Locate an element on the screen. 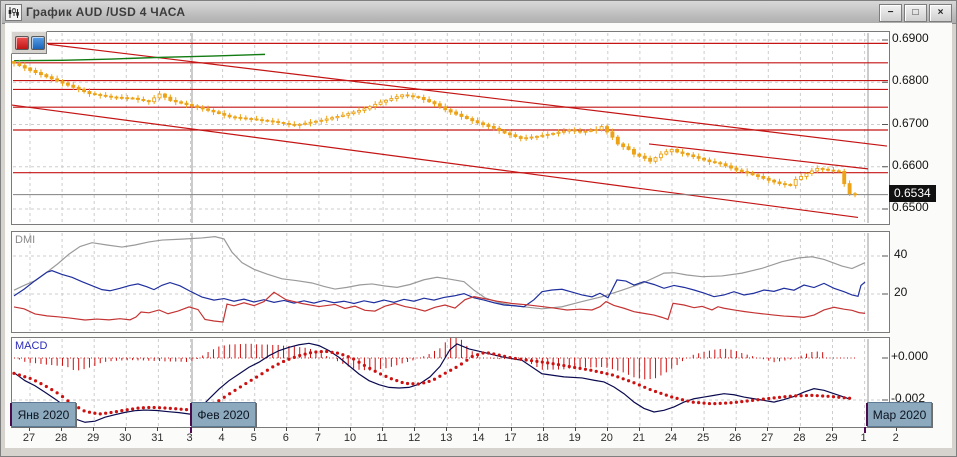 The height and width of the screenshot is (457, 957). x-axis-date: 30 is located at coordinates (125, 438).